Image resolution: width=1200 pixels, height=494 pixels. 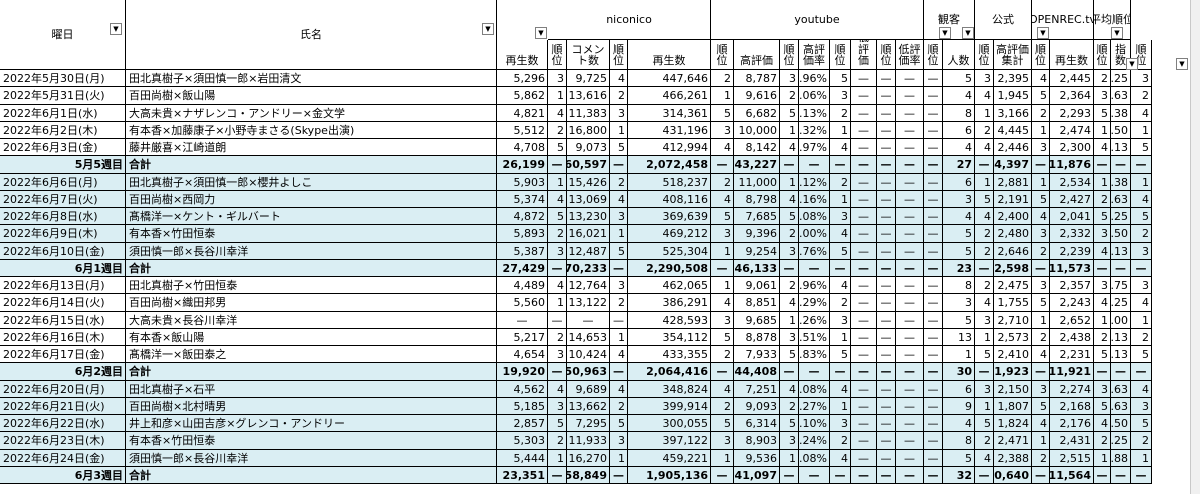 I want to click on filter-dropdown-niconico, so click(x=541, y=33).